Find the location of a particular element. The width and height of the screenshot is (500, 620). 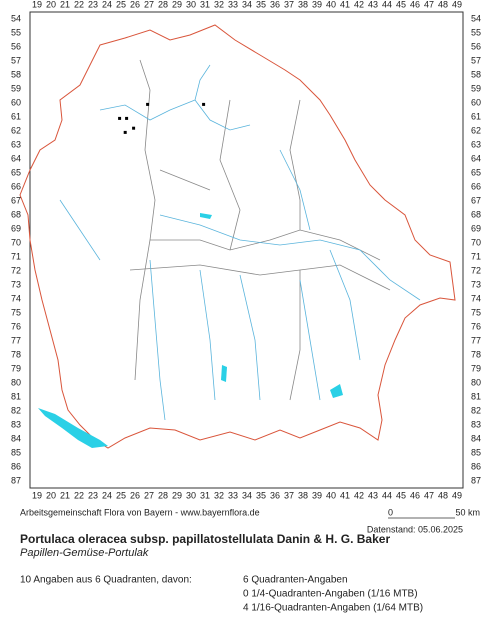

row-label: 75 is located at coordinates (476, 312).